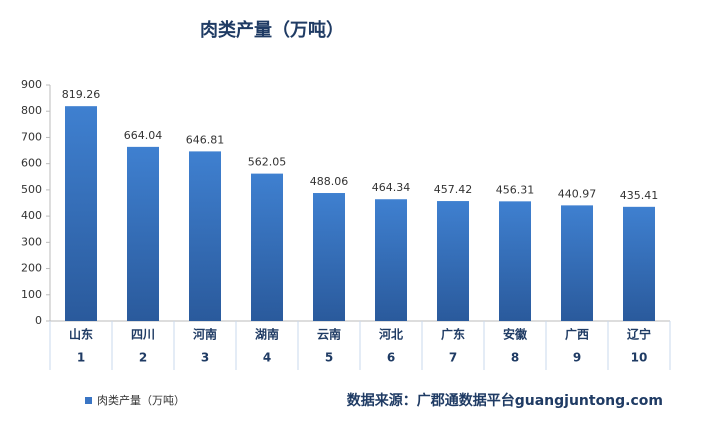  Describe the element at coordinates (31, 136) in the screenshot. I see `y-tick-label: 700` at that location.